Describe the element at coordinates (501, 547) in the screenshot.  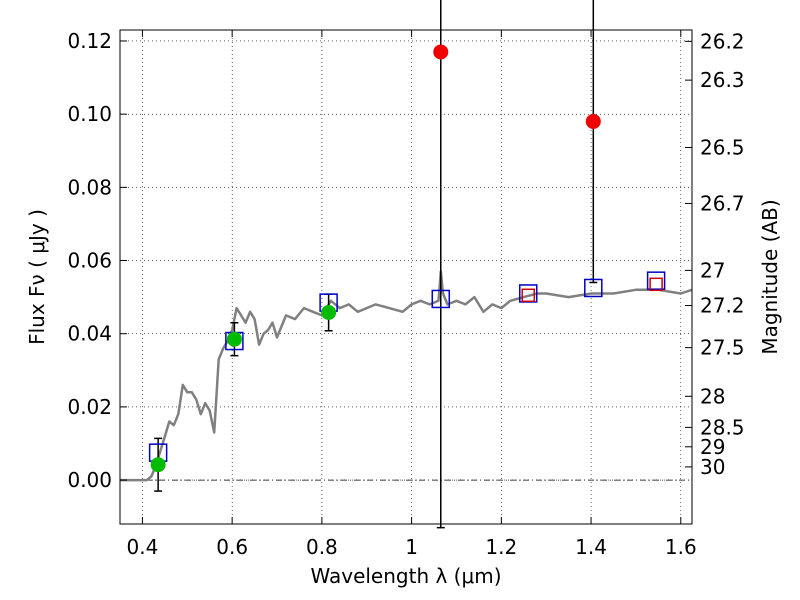
I see `x-tick-label: 1.2` at that location.